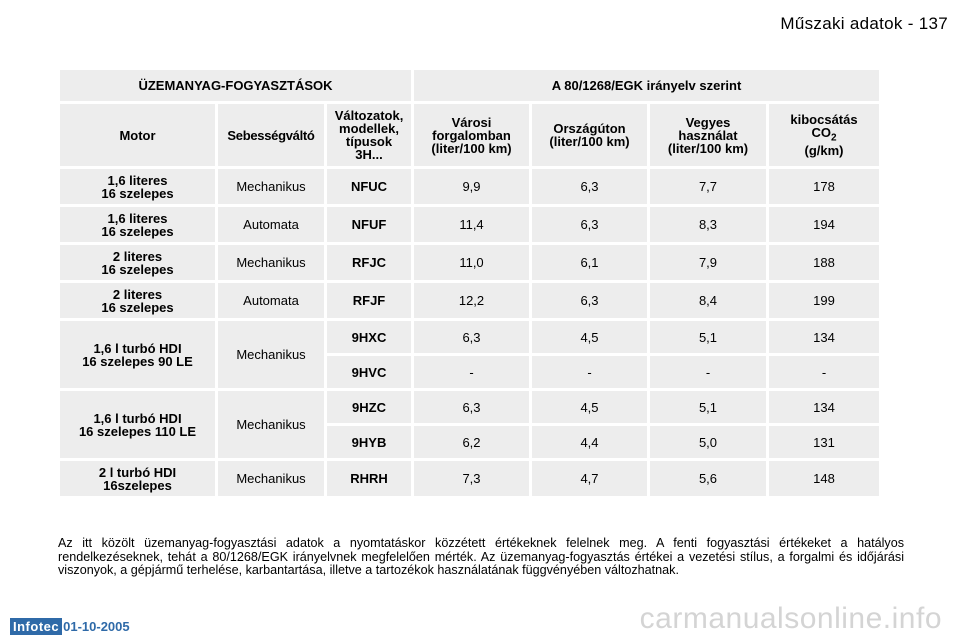  I want to click on highway-cell: -, so click(589, 372).